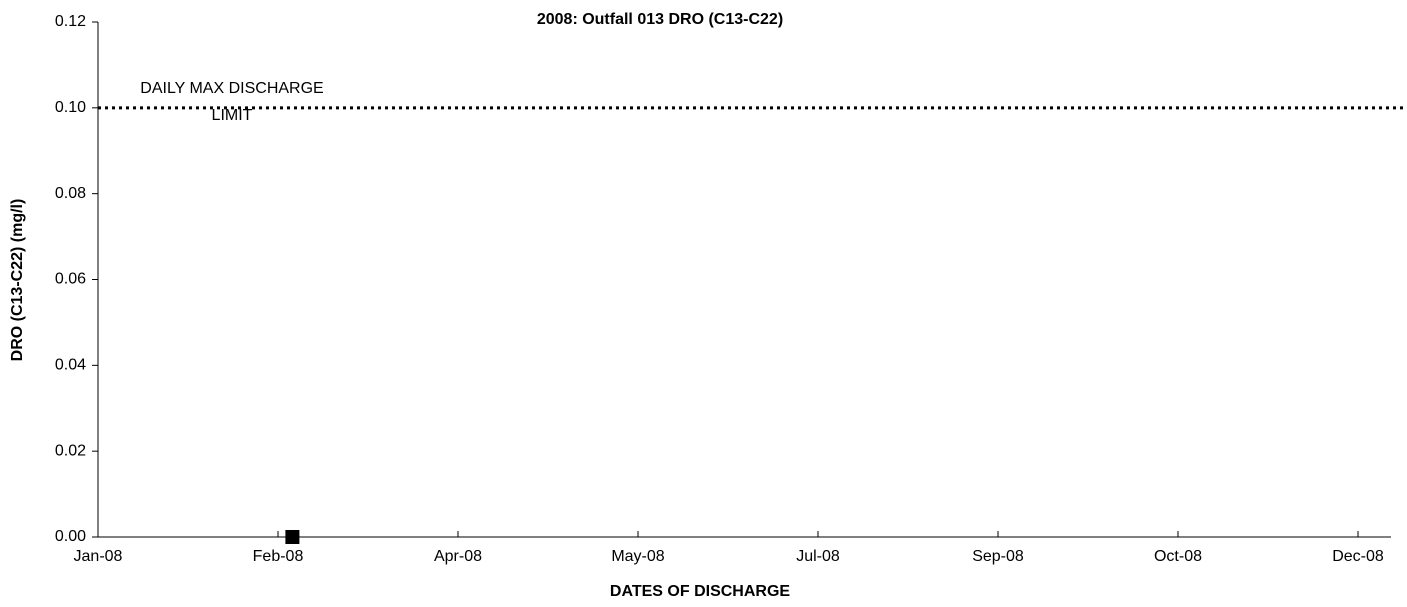 Image resolution: width=1407 pixels, height=607 pixels. What do you see at coordinates (98, 556) in the screenshot?
I see `x-tick-label: Jan-08` at bounding box center [98, 556].